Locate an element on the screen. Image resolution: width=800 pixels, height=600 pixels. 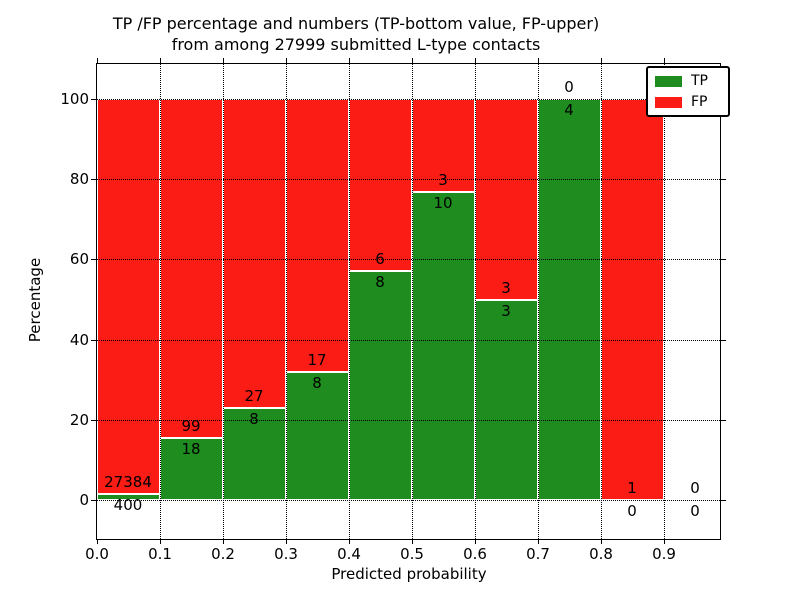
tp-count-label: 18 is located at coordinates (191, 449).